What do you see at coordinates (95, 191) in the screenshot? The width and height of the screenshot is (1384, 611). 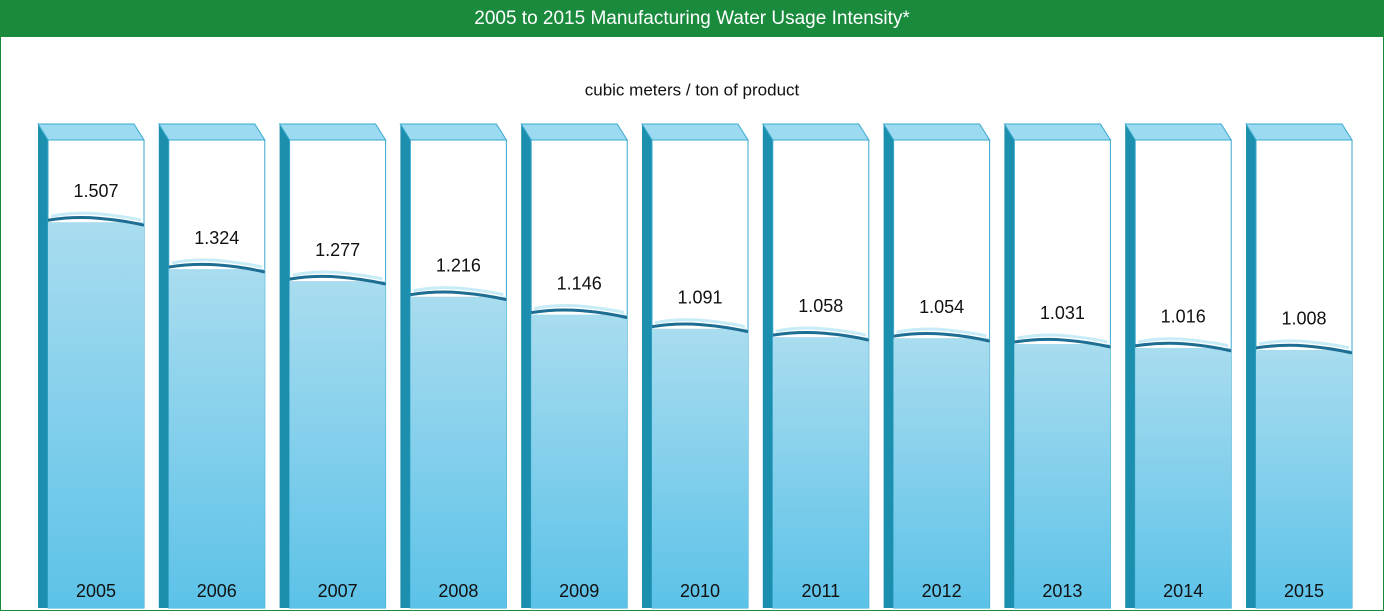 I see `value-label: 1.507` at bounding box center [95, 191].